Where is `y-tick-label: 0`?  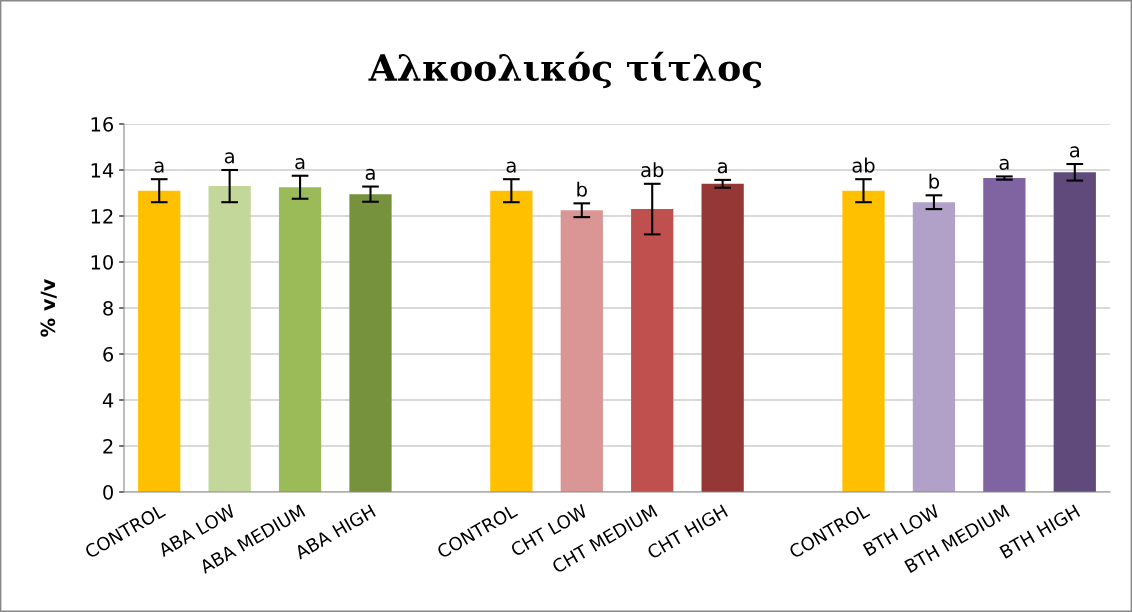
y-tick-label: 0 is located at coordinates (108, 492).